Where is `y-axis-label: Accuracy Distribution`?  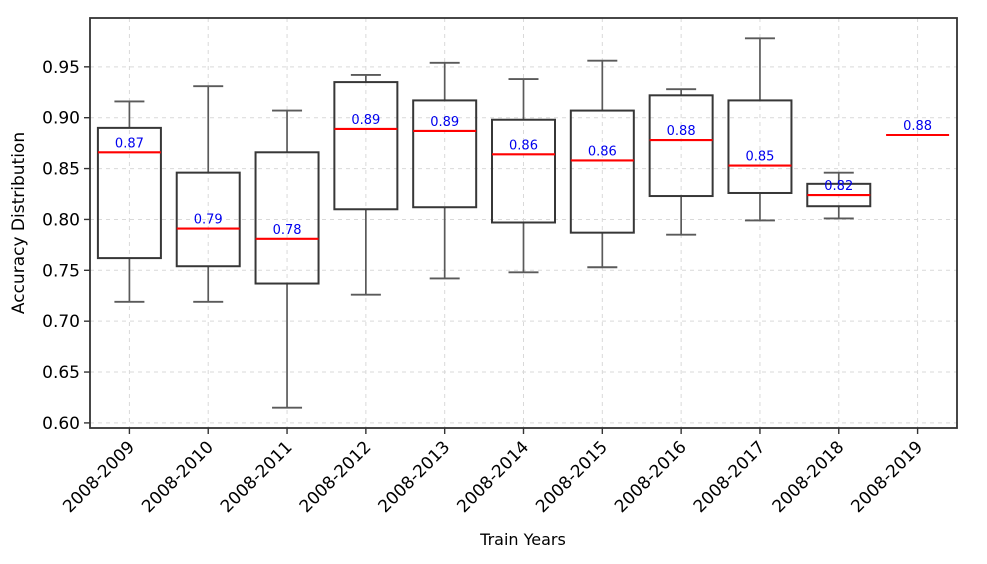 y-axis-label: Accuracy Distribution is located at coordinates (19, 223).